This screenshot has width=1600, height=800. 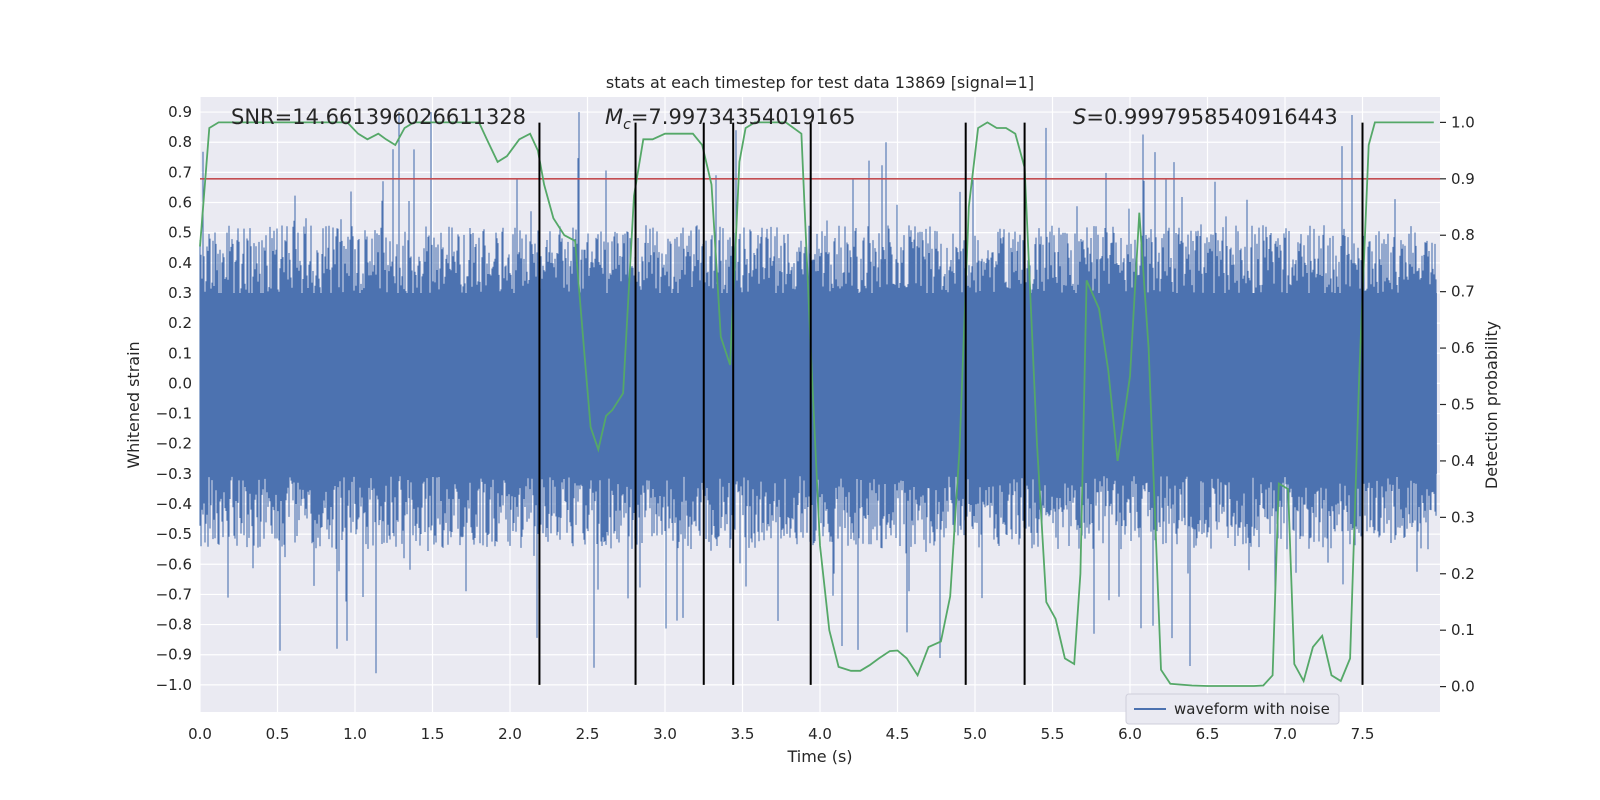 I want to click on y-tick-label: 0.3, so click(x=180, y=293).